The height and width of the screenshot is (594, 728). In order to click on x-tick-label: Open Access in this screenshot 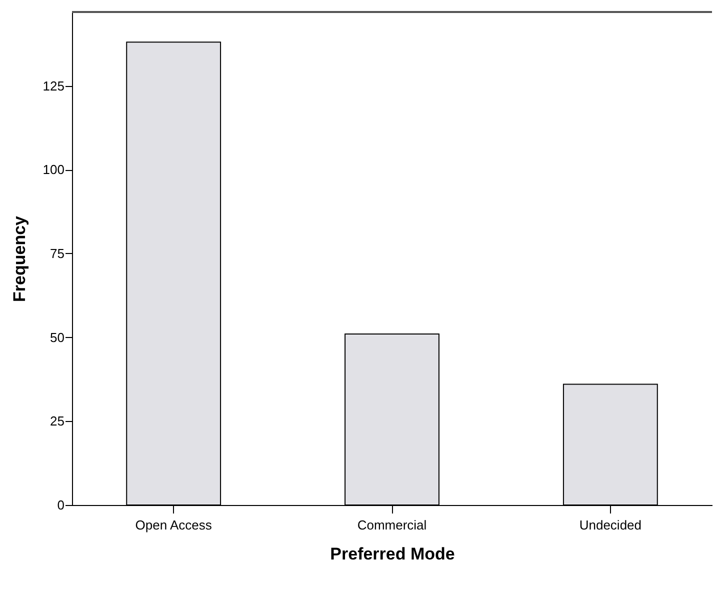, I will do `click(173, 525)`.